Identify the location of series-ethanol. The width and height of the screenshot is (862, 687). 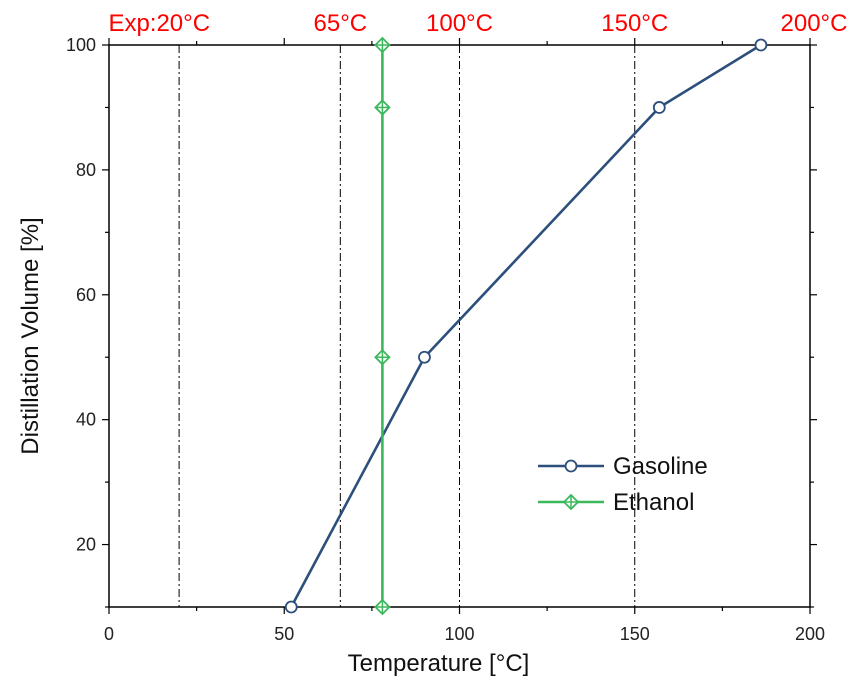
(382, 326).